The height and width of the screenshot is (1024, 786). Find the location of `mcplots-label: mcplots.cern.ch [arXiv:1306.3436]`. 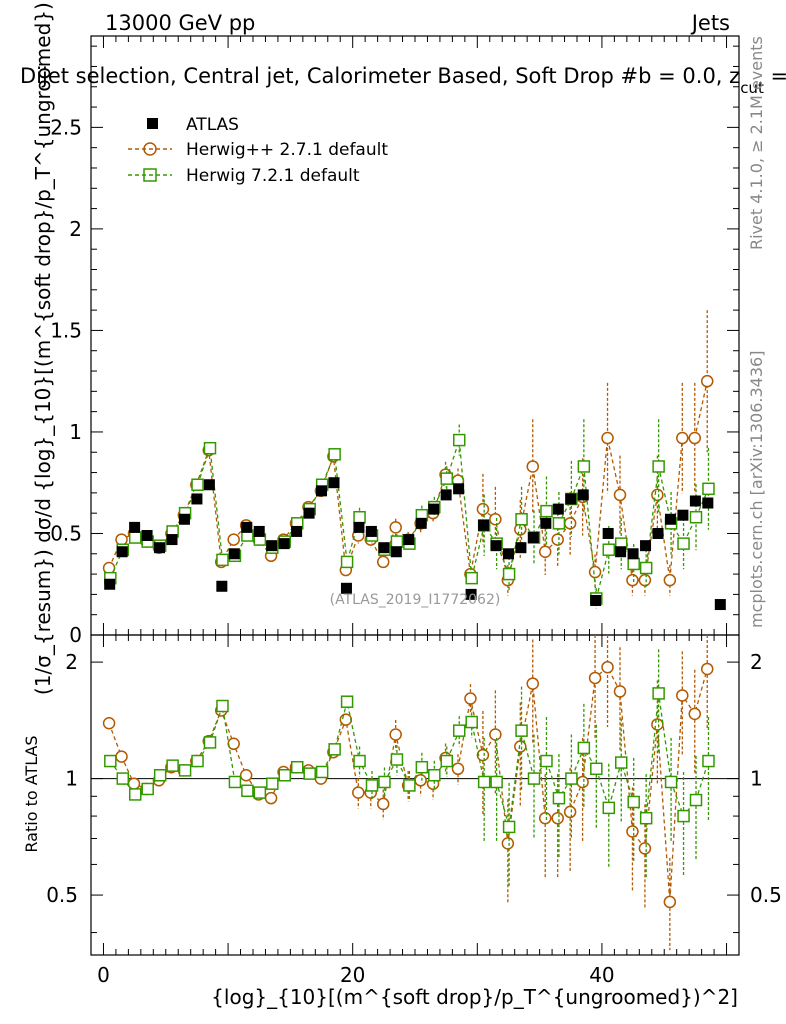

mcplots-label: mcplots.cern.ch [arXiv:1306.3436] is located at coordinates (756, 489).